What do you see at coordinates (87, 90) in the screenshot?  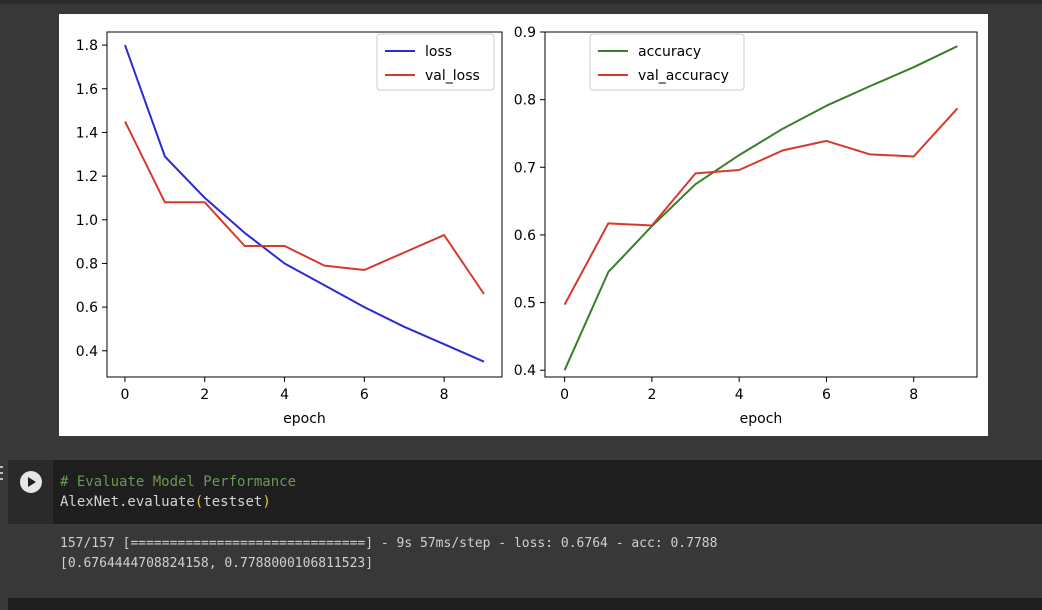 I see `chart1-y-tick-label: 1.6` at bounding box center [87, 90].